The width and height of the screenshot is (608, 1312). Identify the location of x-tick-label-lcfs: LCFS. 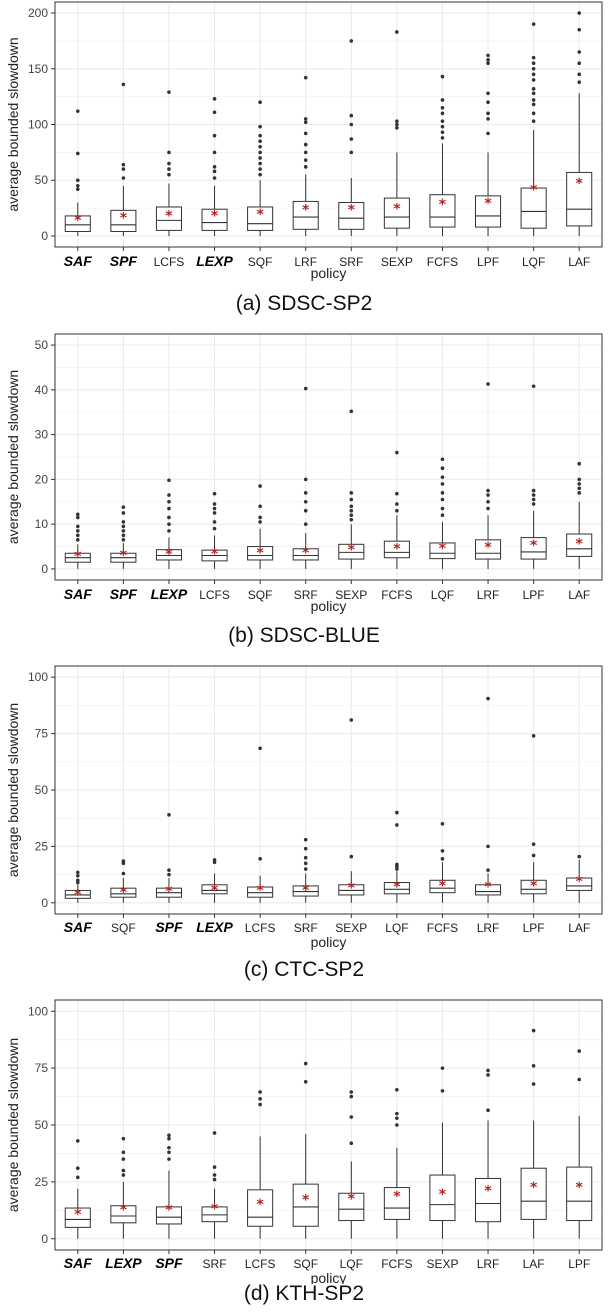
(214, 595).